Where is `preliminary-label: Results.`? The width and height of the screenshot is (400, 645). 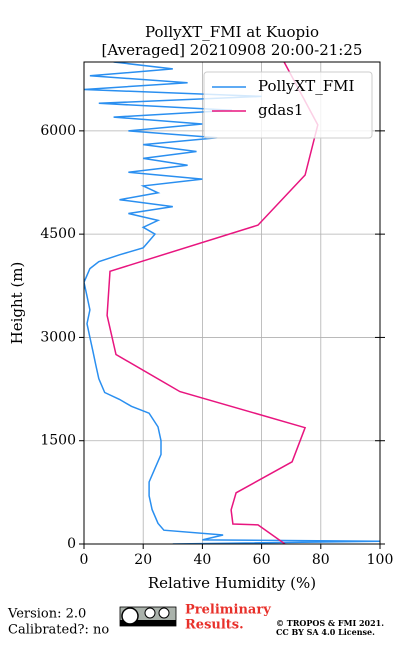 preliminary-label: Results. is located at coordinates (214, 625).